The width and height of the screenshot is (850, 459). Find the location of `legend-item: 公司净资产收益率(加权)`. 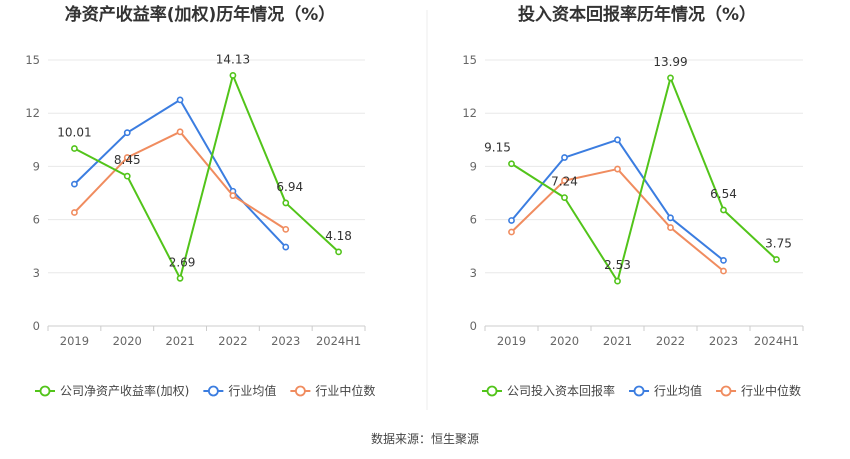

legend-item: 公司净资产收益率(加权) is located at coordinates (112, 390).